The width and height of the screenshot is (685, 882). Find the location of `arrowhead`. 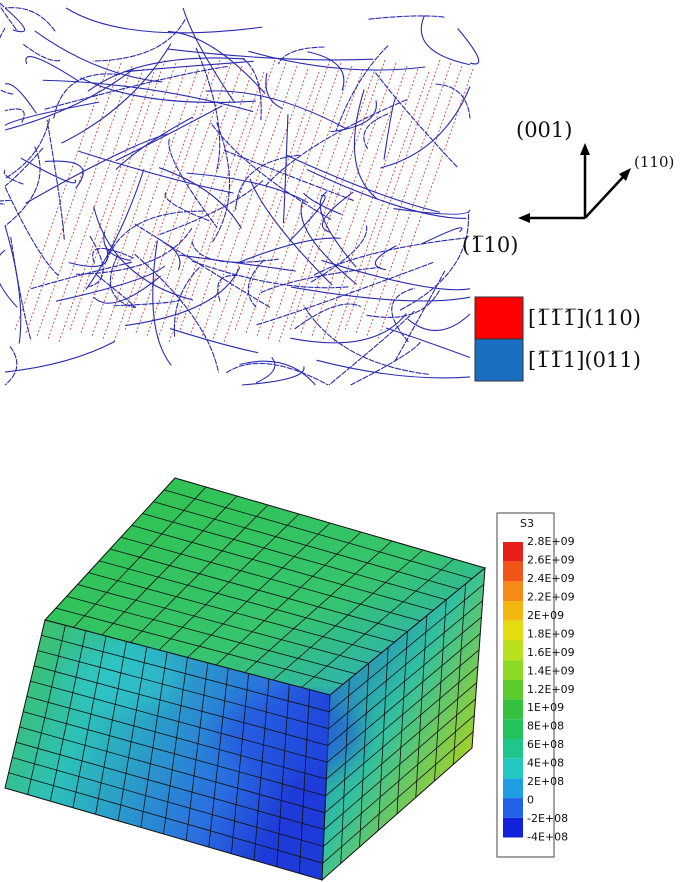

arrowhead is located at coordinates (524, 218).